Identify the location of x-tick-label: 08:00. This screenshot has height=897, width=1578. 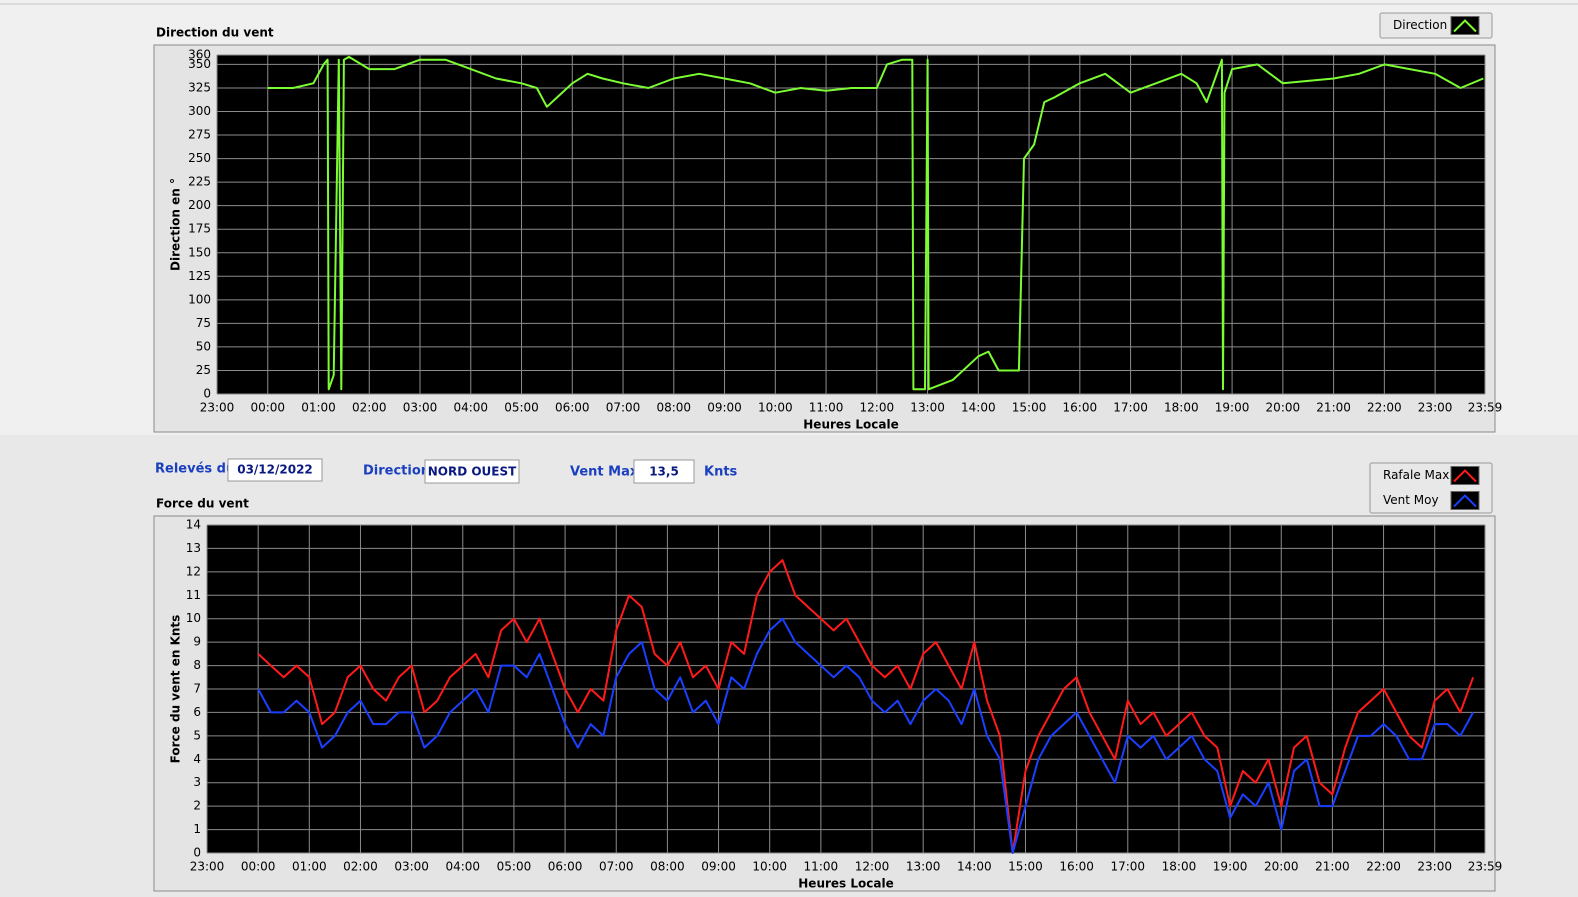
(667, 867).